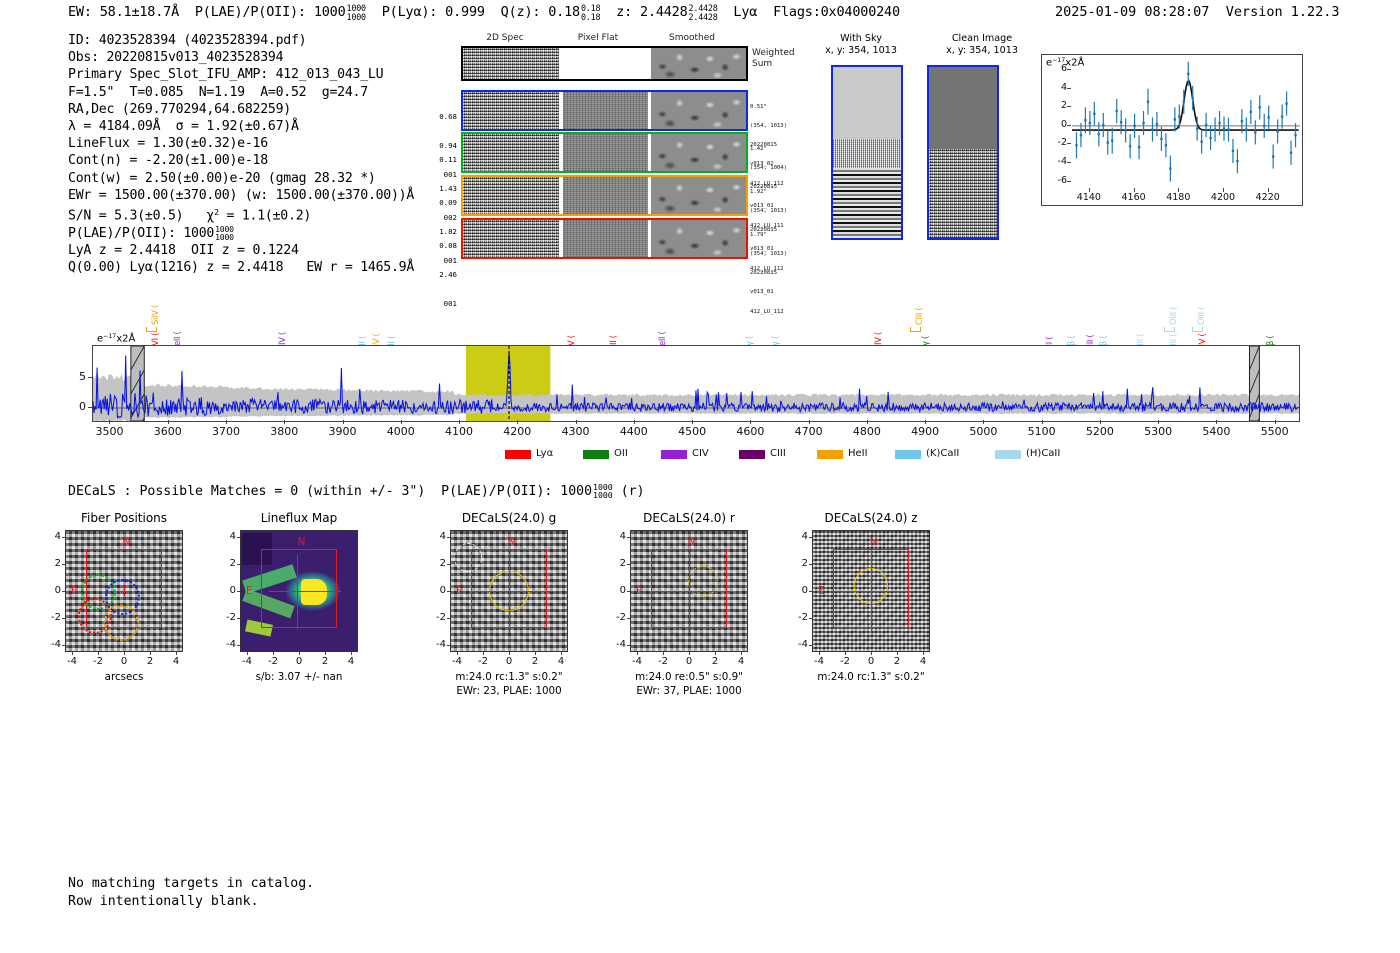  What do you see at coordinates (689, 677) in the screenshot?
I see `thumb-caption-1: m:24.0 re:0.5" s:0.9"` at bounding box center [689, 677].